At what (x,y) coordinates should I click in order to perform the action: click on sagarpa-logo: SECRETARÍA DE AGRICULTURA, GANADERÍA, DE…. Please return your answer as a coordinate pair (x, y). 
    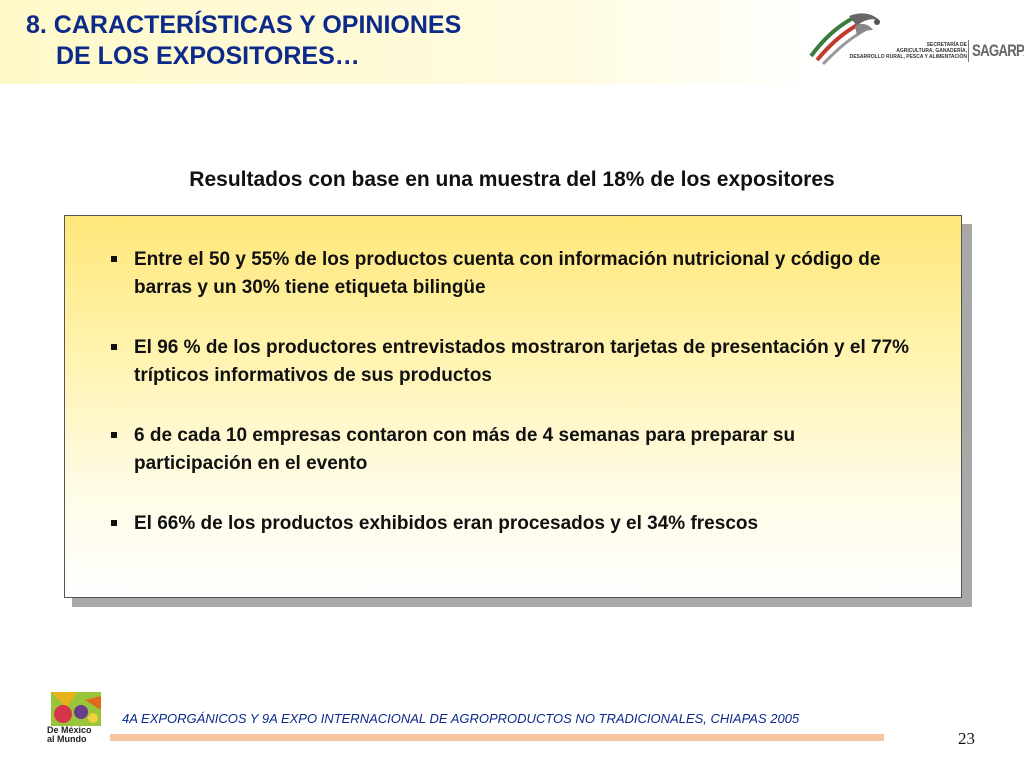
    Looking at the image, I should click on (914, 39).